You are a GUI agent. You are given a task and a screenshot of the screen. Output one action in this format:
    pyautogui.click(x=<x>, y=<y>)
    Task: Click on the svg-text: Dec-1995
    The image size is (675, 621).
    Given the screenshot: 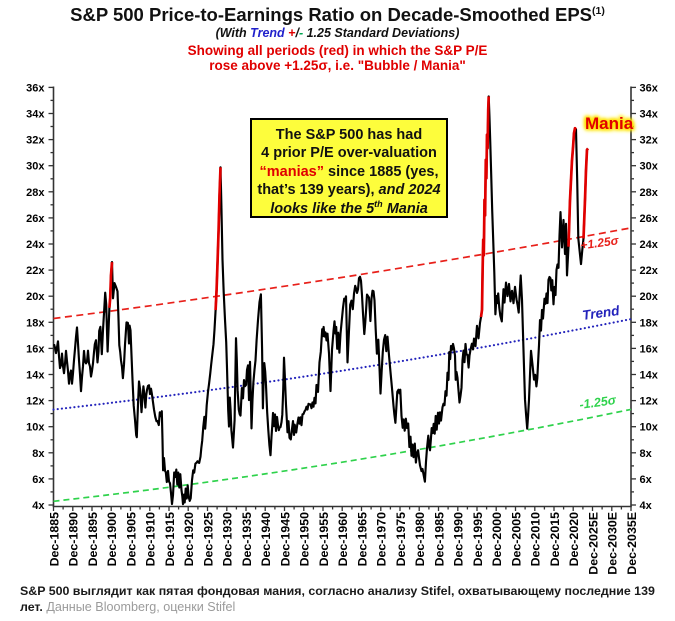 What is the action you would take?
    pyautogui.click(x=478, y=539)
    